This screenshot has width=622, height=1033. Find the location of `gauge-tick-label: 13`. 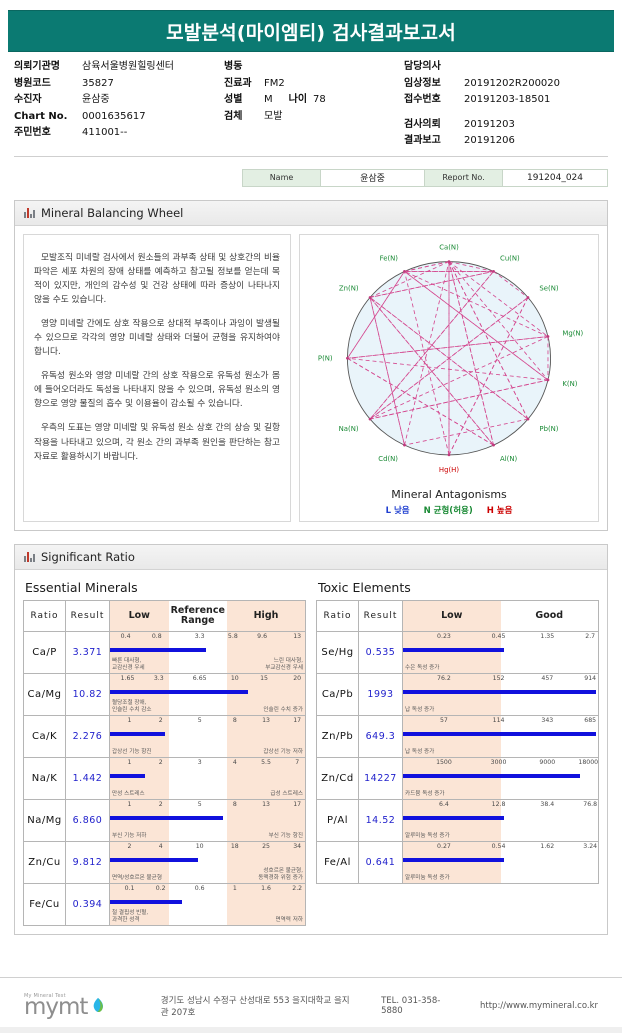

gauge-tick-label: 13 is located at coordinates (266, 720).